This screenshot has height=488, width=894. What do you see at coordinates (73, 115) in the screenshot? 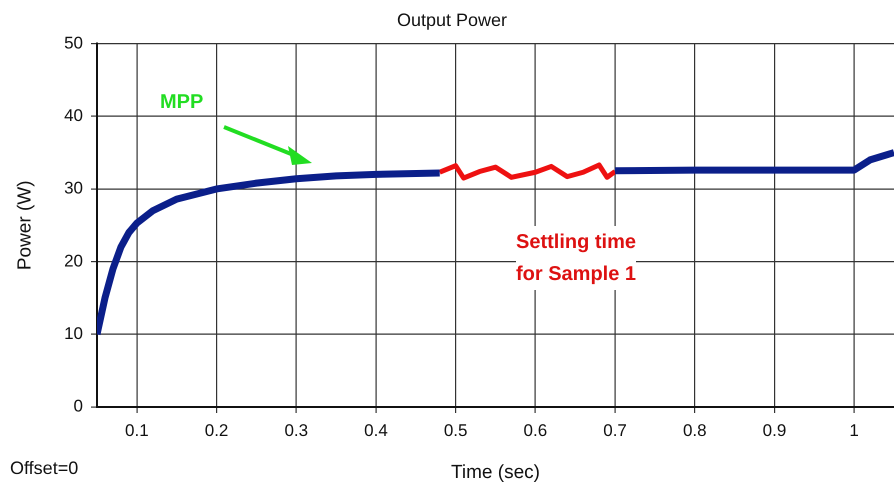
I see `y-tick-label: 40` at bounding box center [73, 115].